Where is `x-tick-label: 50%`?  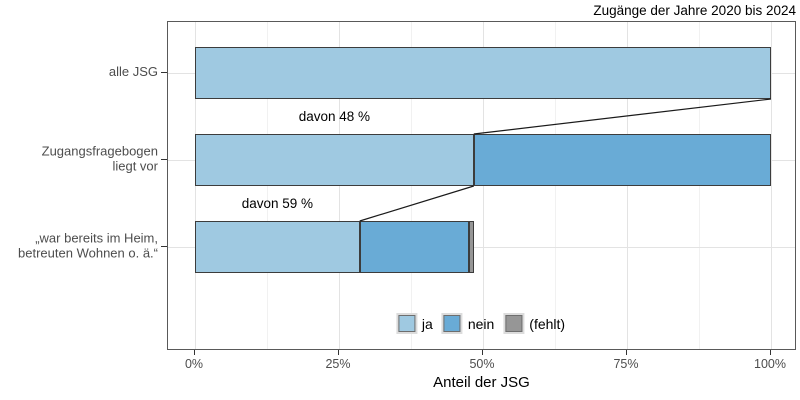 x-tick-label: 50% is located at coordinates (482, 364).